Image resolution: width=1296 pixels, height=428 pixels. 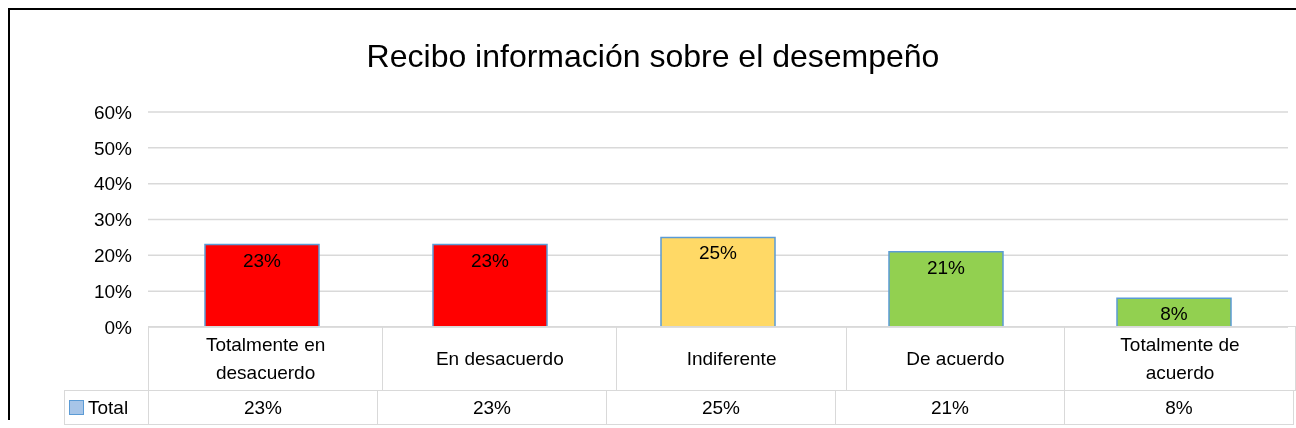 What do you see at coordinates (499, 358) in the screenshot?
I see `x-tick-label: En desacuerdo` at bounding box center [499, 358].